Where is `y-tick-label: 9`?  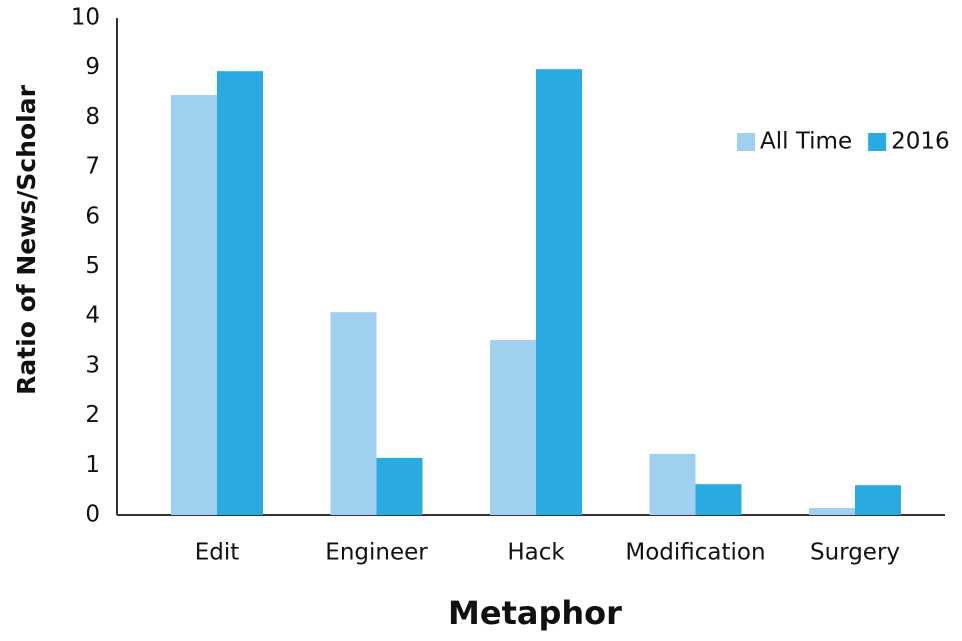 y-tick-label: 9 is located at coordinates (92, 67).